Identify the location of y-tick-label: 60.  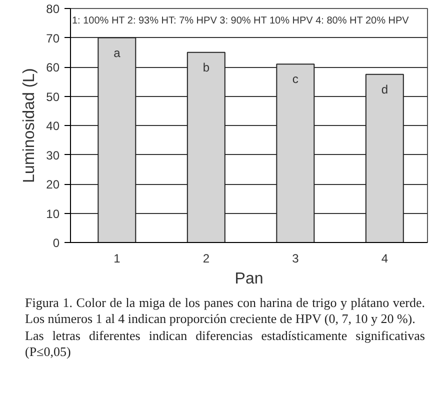
(53, 67).